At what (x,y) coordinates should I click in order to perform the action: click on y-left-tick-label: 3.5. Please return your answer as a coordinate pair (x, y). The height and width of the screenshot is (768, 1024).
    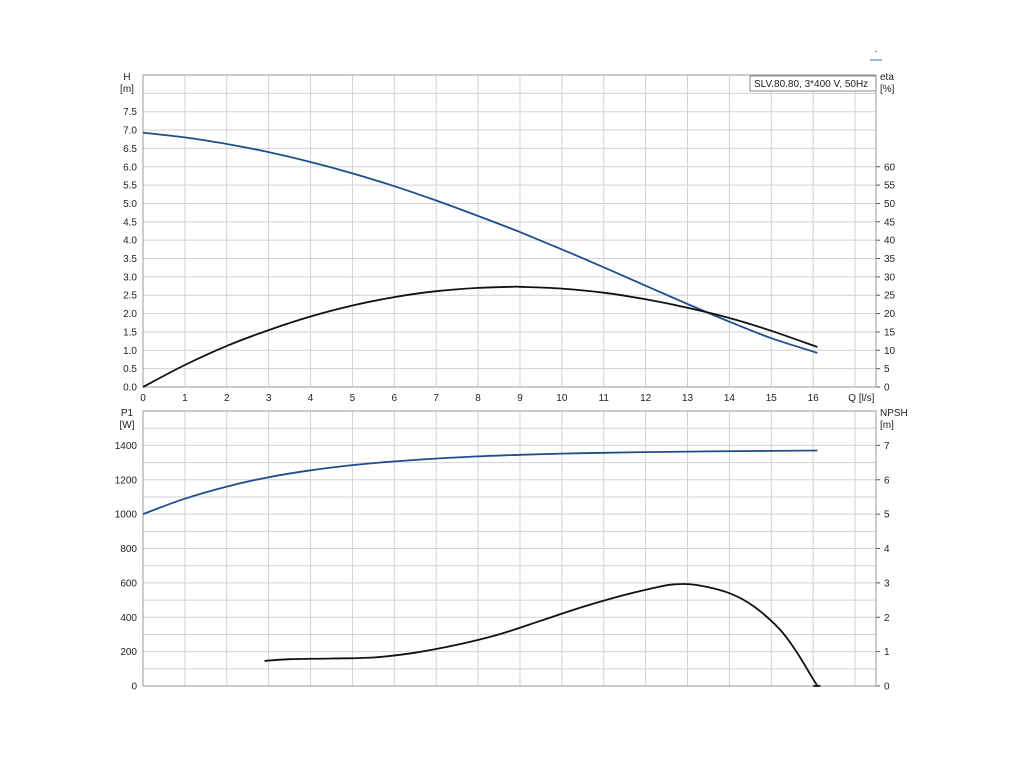
    Looking at the image, I should click on (130, 259).